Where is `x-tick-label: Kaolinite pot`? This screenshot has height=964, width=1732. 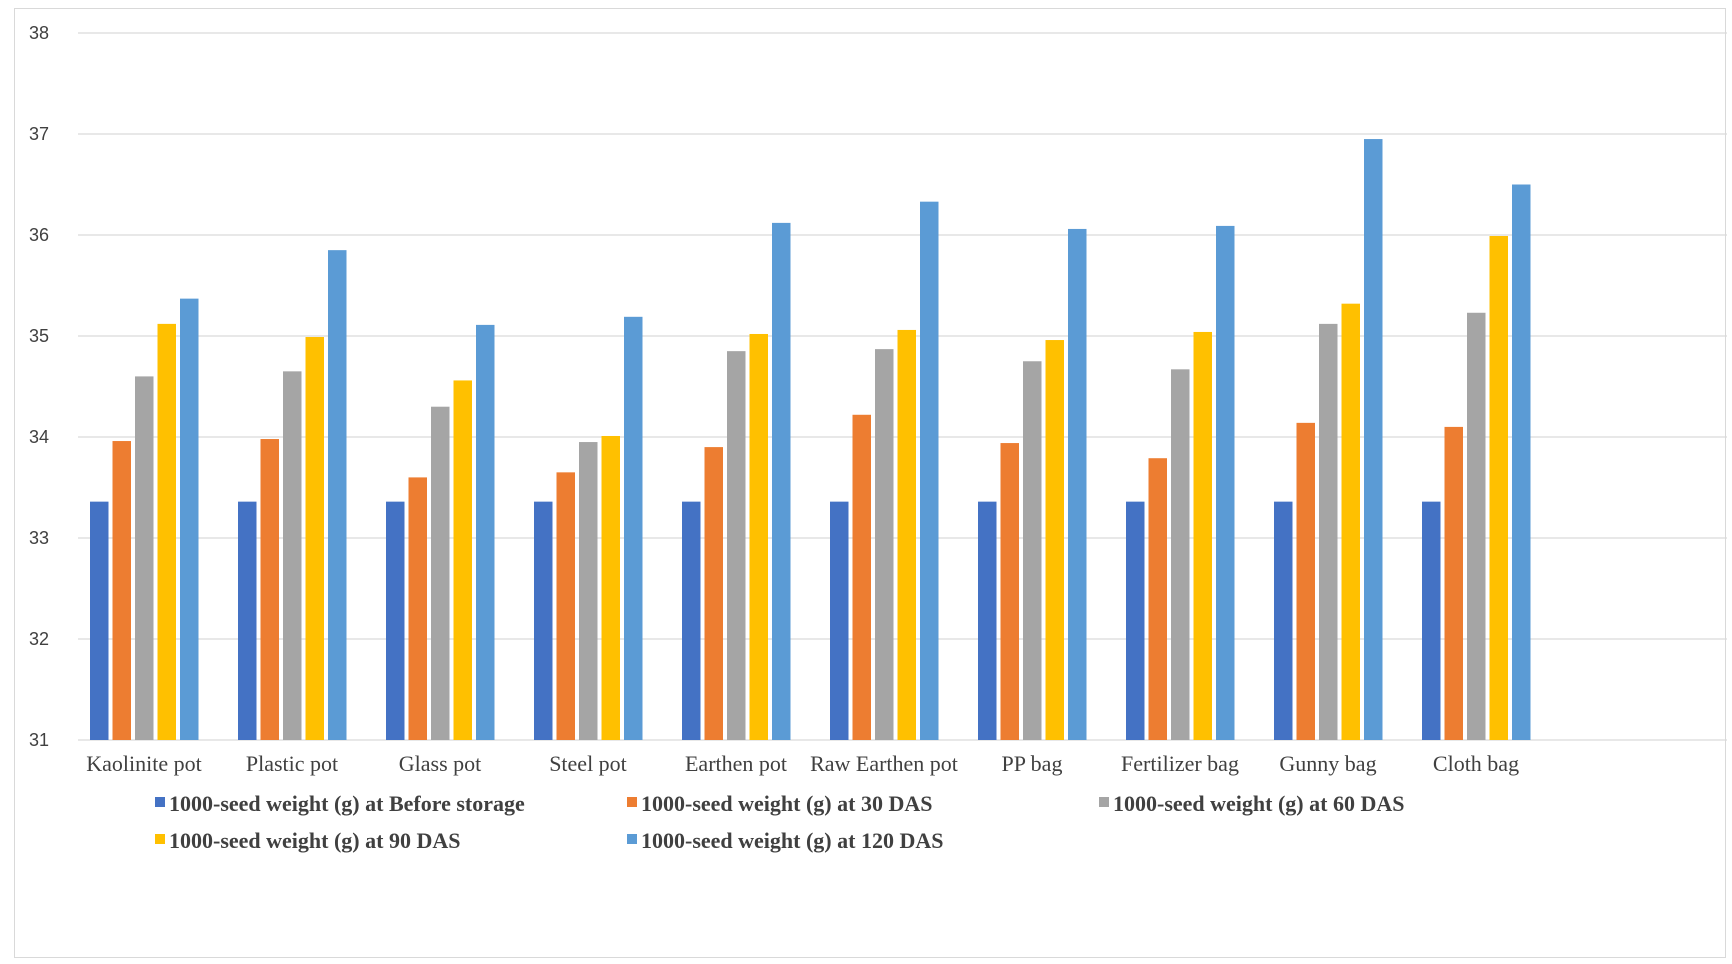
x-tick-label: Kaolinite pot is located at coordinates (143, 763).